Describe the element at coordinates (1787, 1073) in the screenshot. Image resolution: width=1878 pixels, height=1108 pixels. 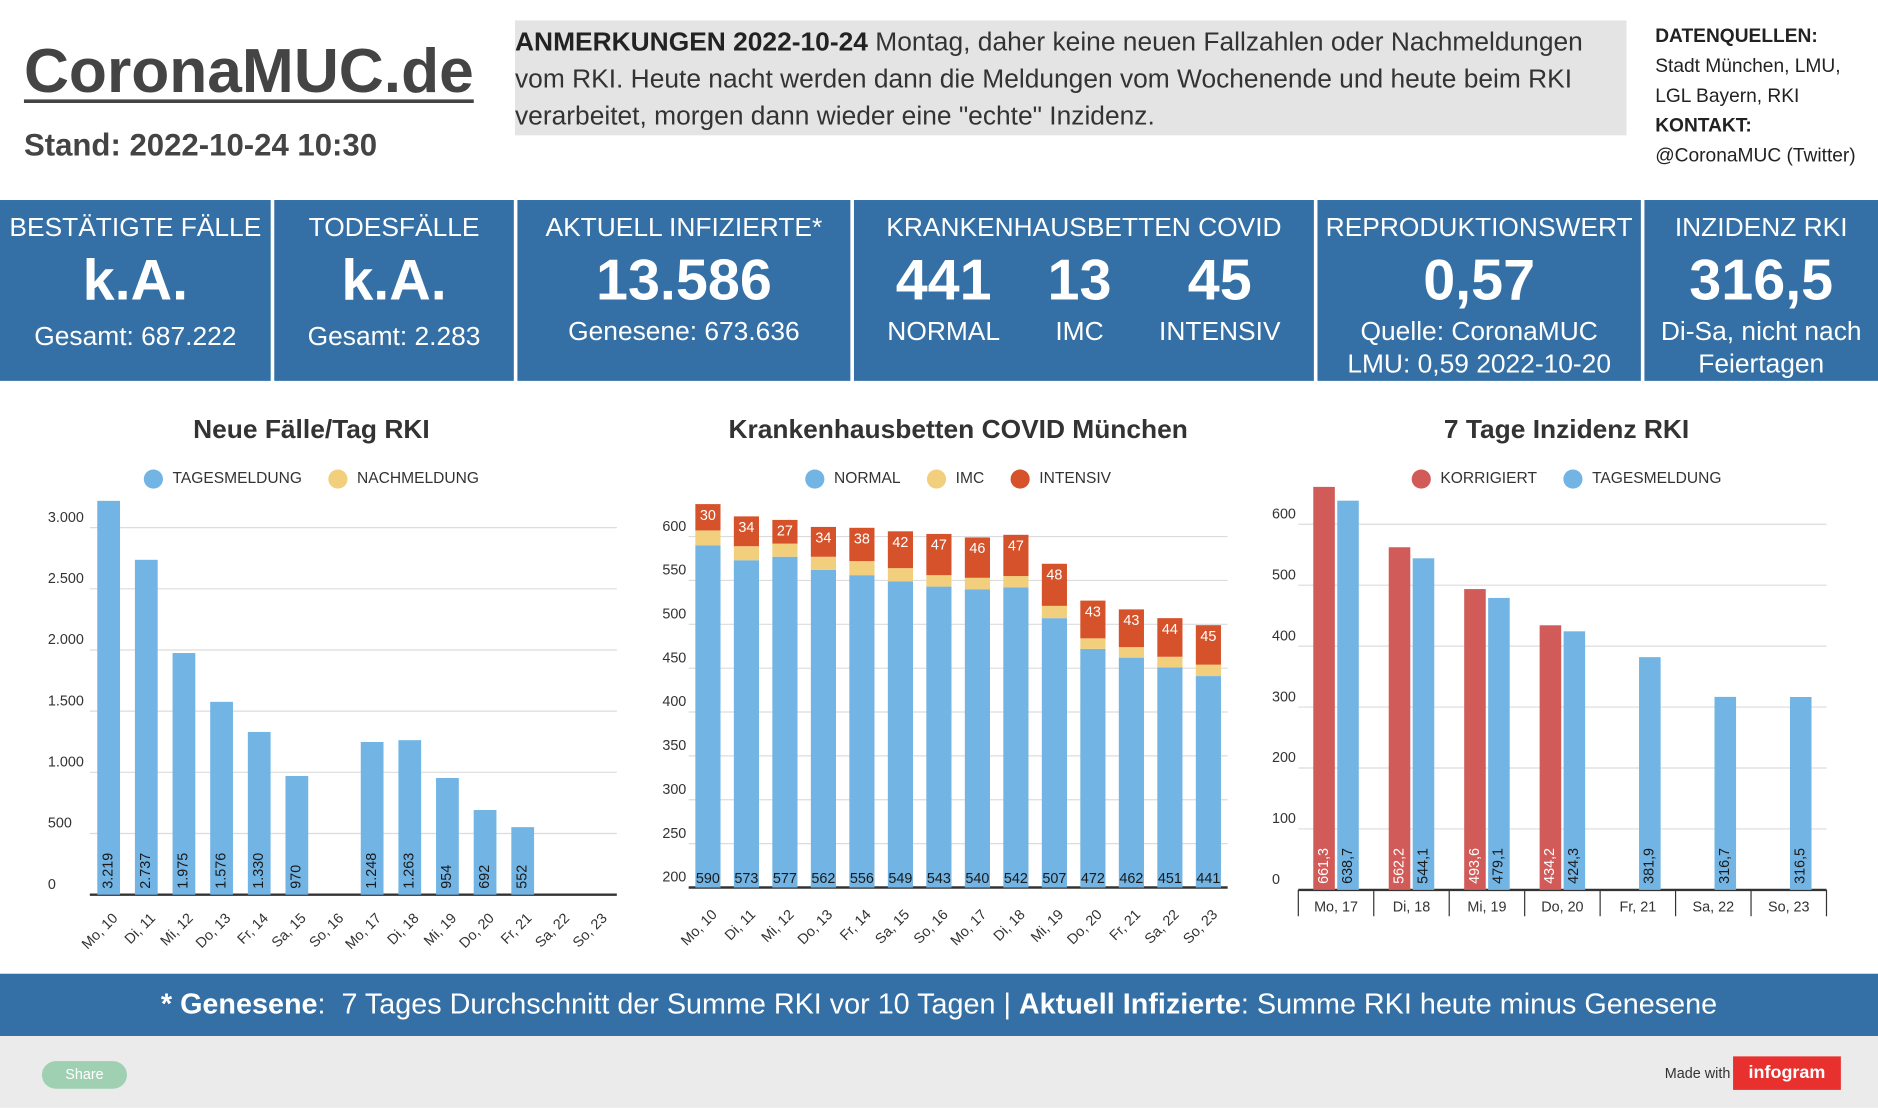
I see `brand-logo: infogram` at that location.